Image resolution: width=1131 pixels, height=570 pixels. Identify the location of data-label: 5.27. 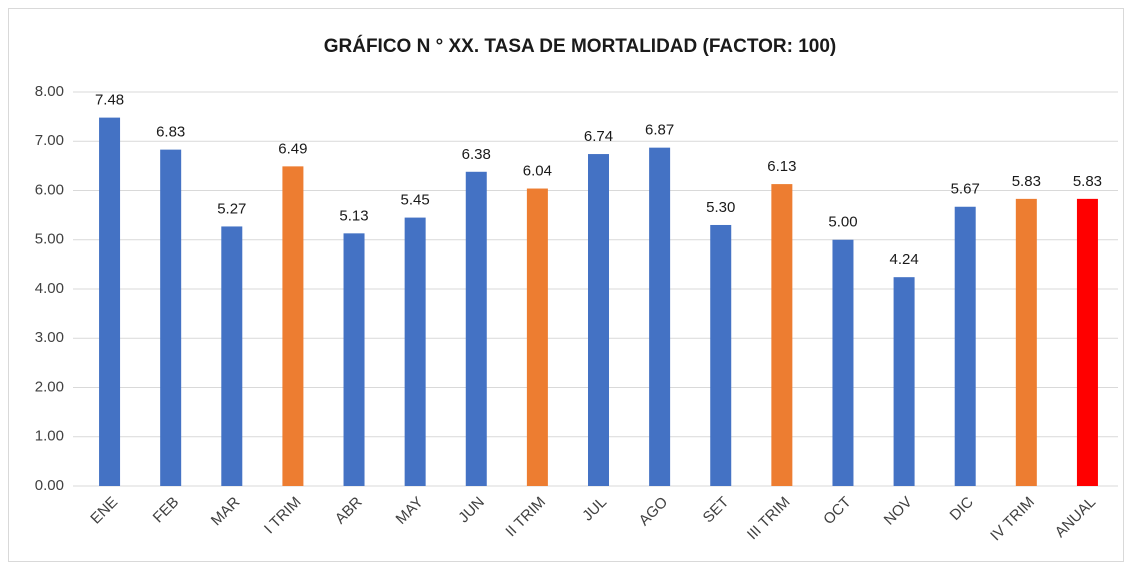
(231, 208).